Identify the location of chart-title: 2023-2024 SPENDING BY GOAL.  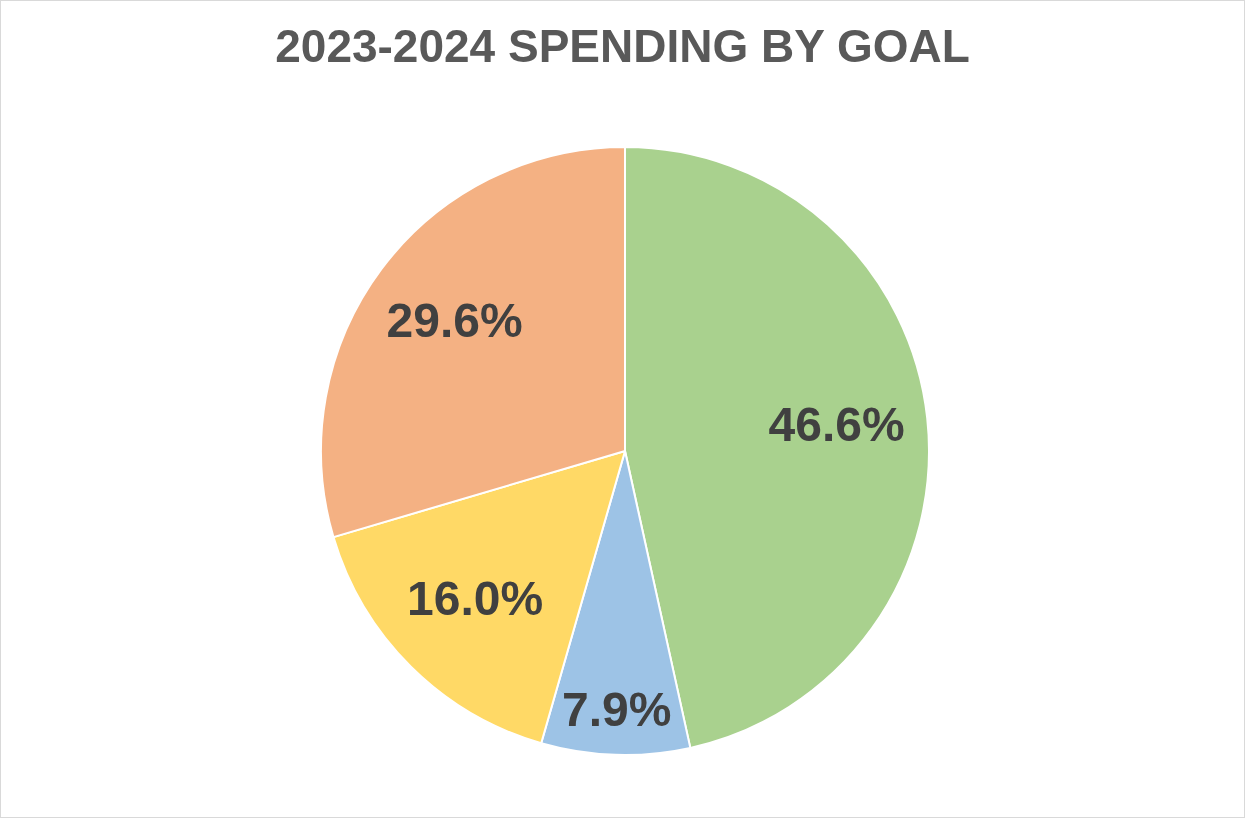
(622, 46).